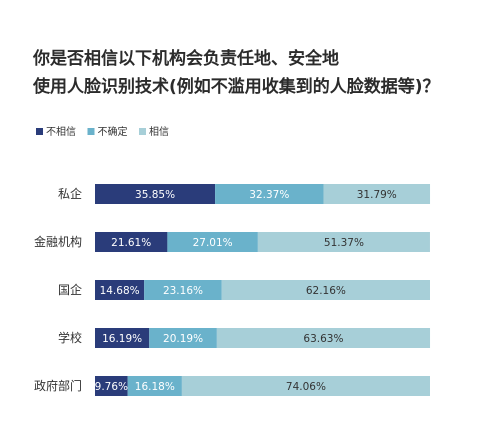 The image size is (489, 425). I want to click on data-label-3-0: 16.19%, so click(122, 339).